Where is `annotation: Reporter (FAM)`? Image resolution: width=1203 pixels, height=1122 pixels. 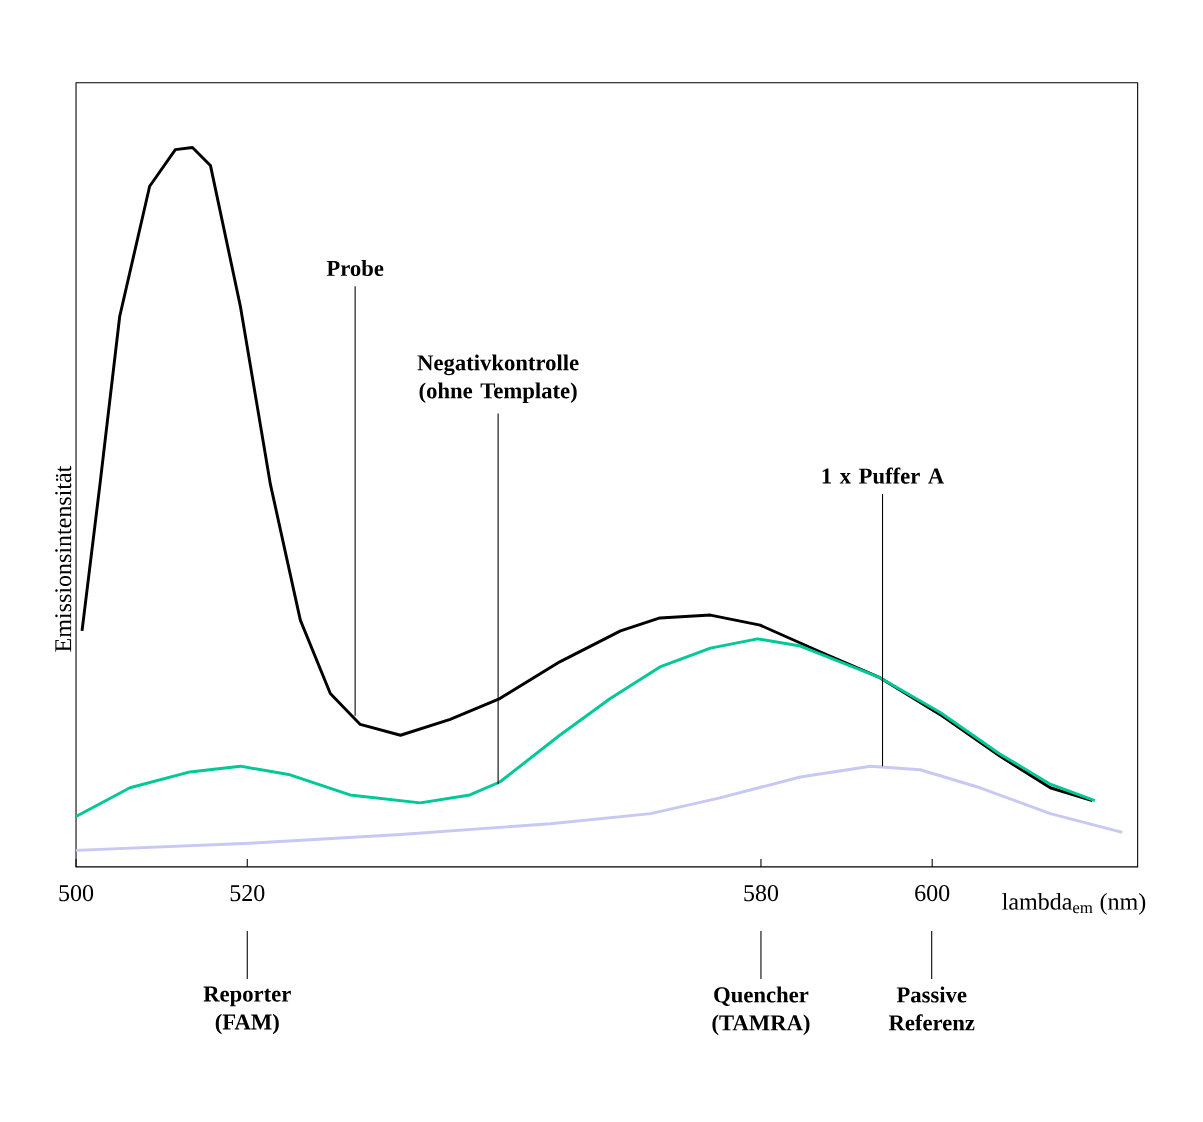 annotation: Reporter (FAM) is located at coordinates (247, 1010).